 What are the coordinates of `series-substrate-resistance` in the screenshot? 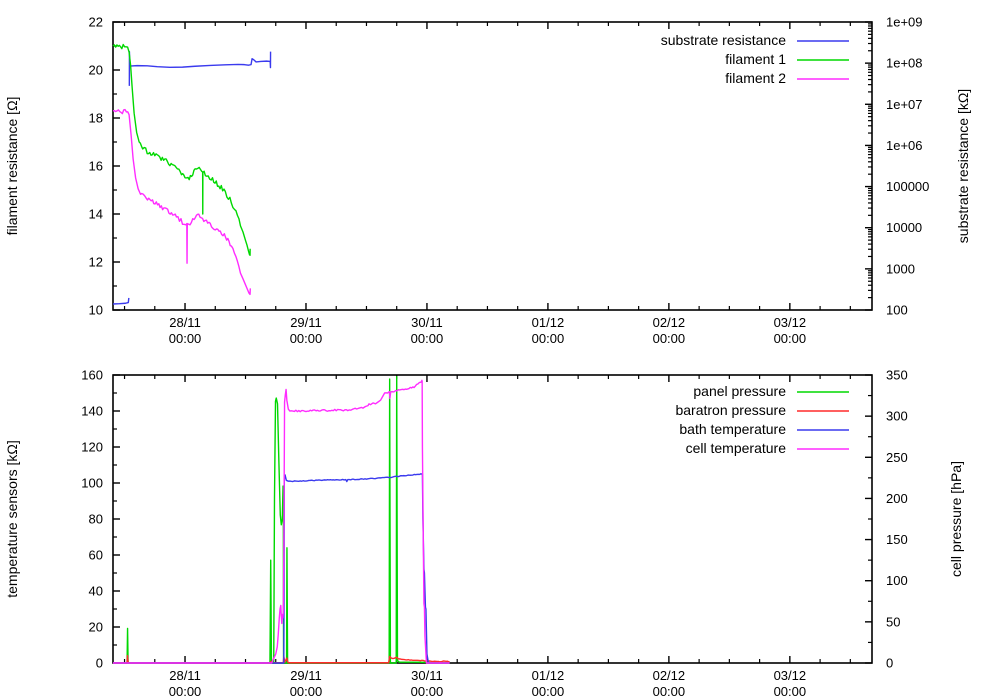 It's located at (192, 177).